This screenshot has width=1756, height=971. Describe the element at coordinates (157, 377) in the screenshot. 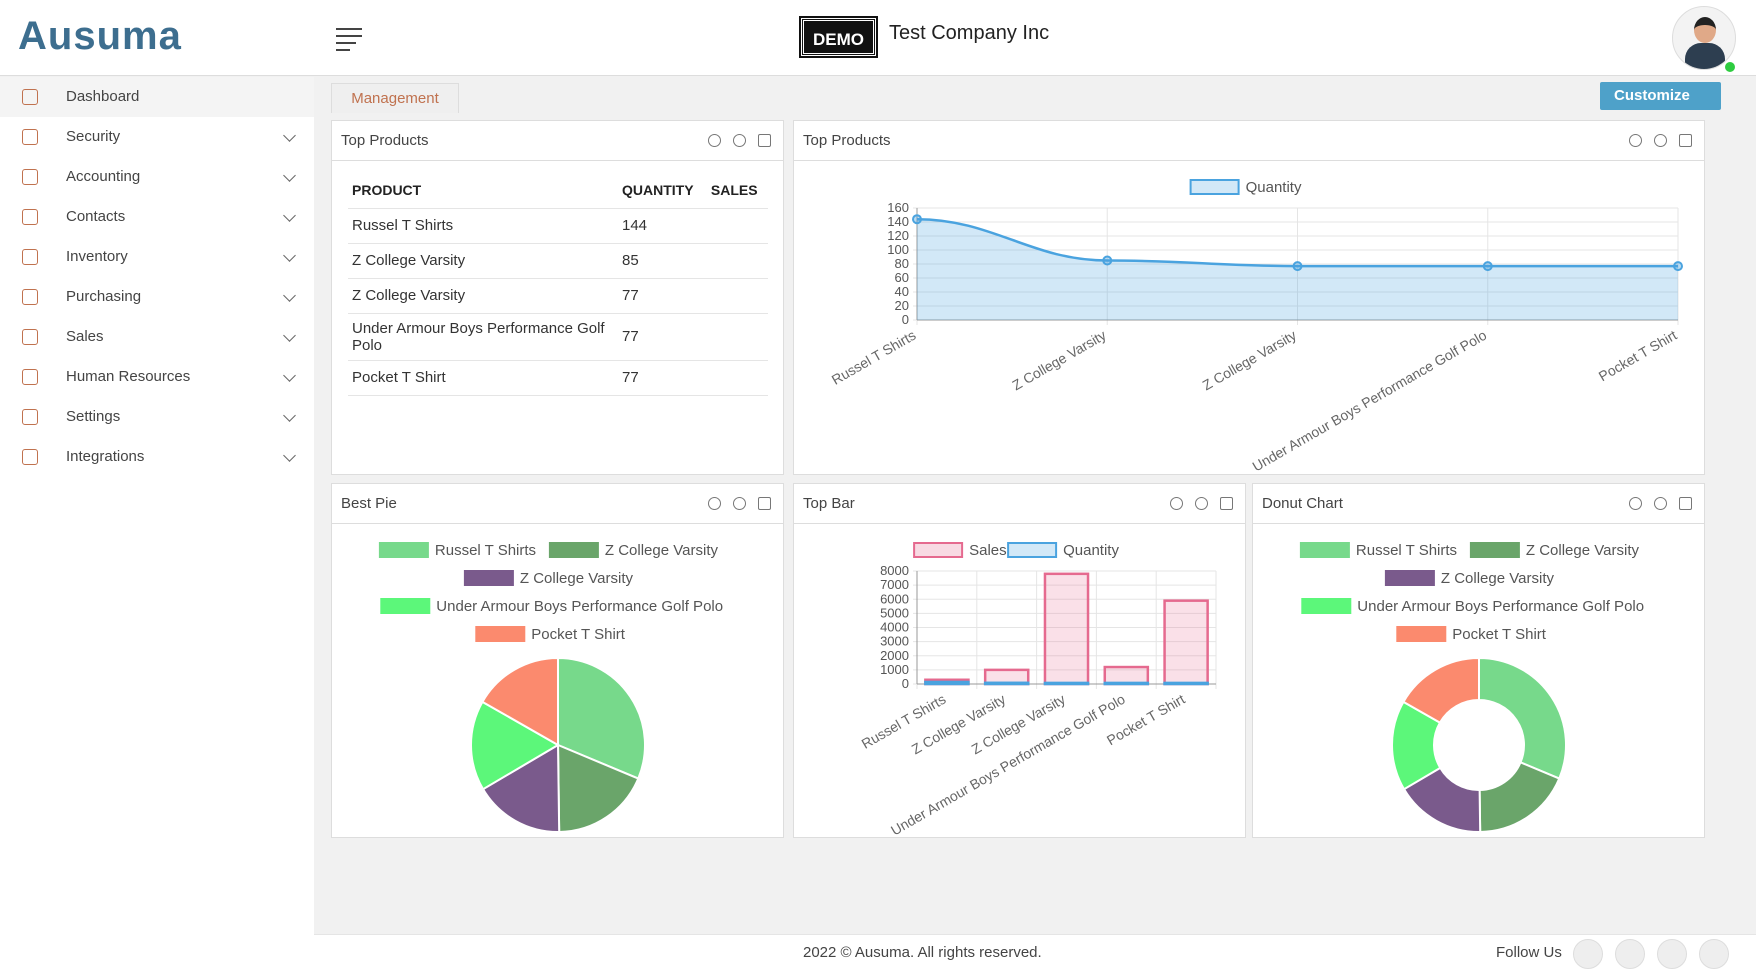

I see `nav-item: Human Resources` at that location.